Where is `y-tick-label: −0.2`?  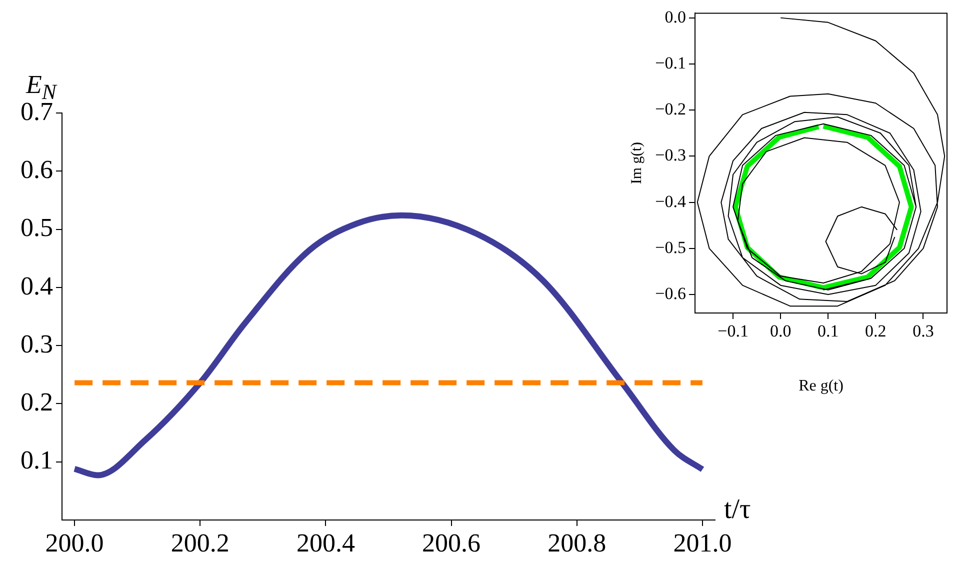
y-tick-label: −0.2 is located at coordinates (670, 109).